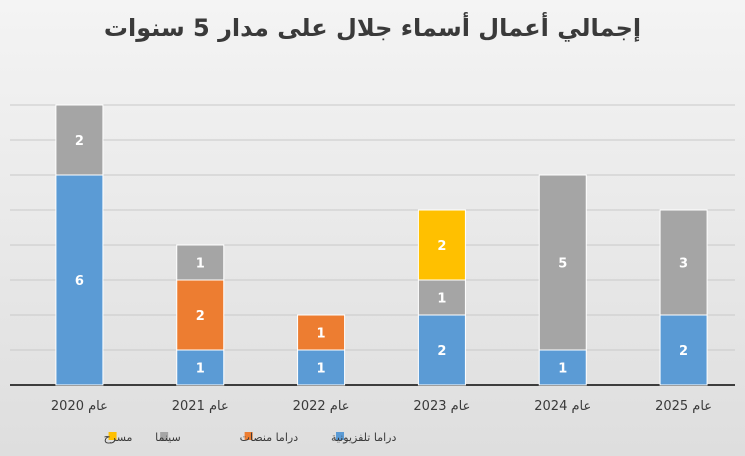 The height and width of the screenshot is (456, 745). I want to click on x-tick-label: 2021 عام, so click(200, 406).